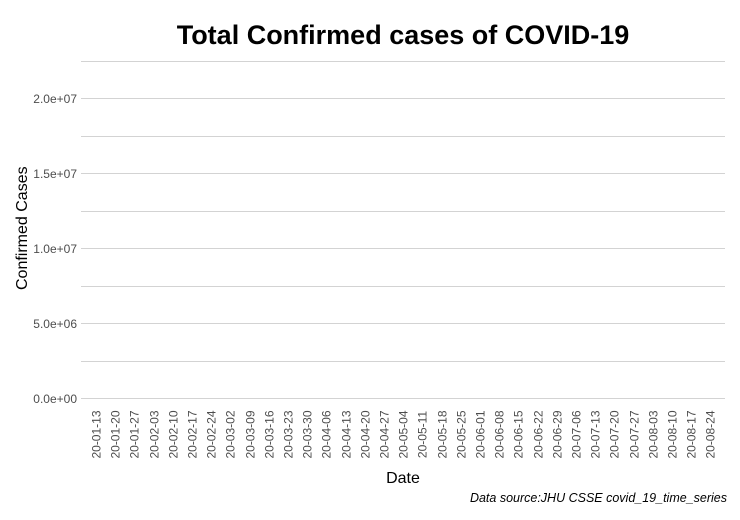 This screenshot has height=520, width=740. Describe the element at coordinates (192, 434) in the screenshot. I see `x-tick-label: 20-02-17` at that location.